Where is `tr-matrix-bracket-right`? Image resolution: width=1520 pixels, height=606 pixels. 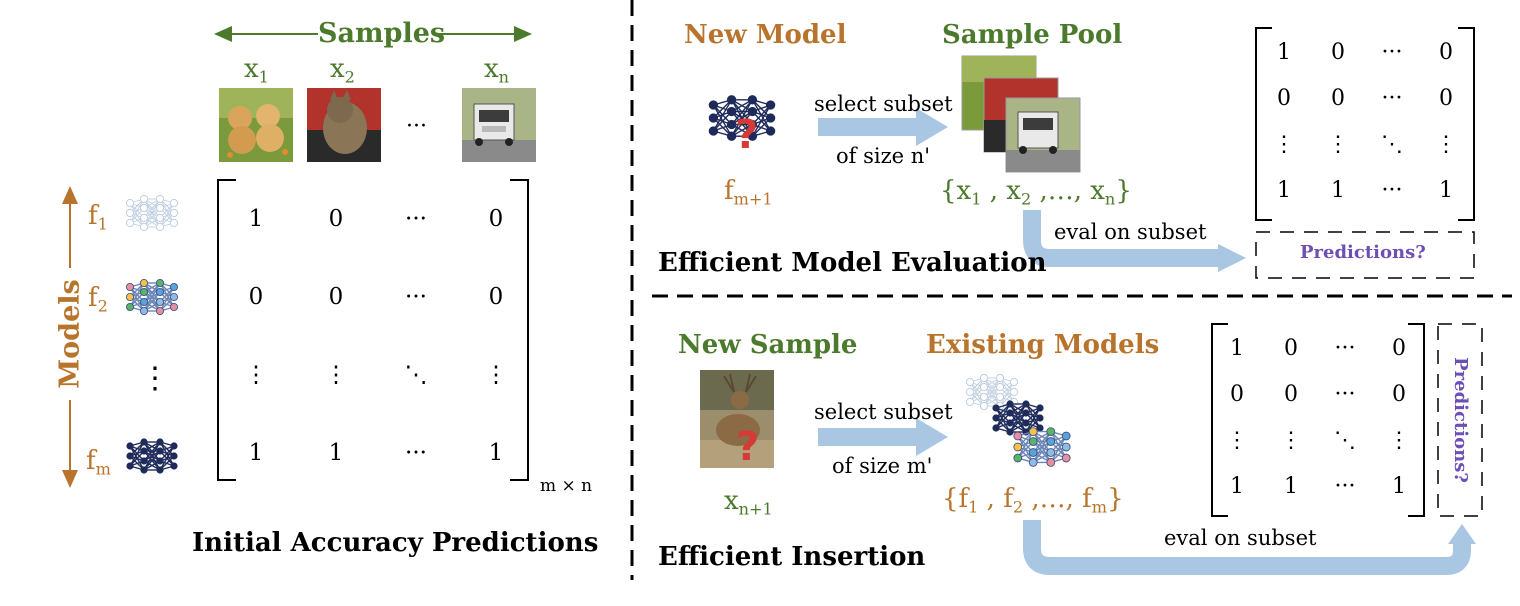
tr-matrix-bracket-right is located at coordinates (1466, 124).